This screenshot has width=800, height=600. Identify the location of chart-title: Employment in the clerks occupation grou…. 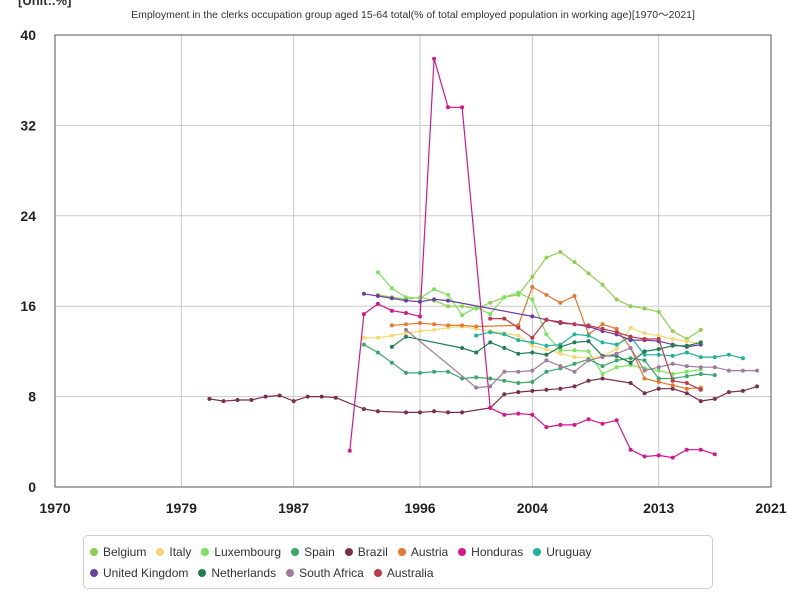
(413, 15).